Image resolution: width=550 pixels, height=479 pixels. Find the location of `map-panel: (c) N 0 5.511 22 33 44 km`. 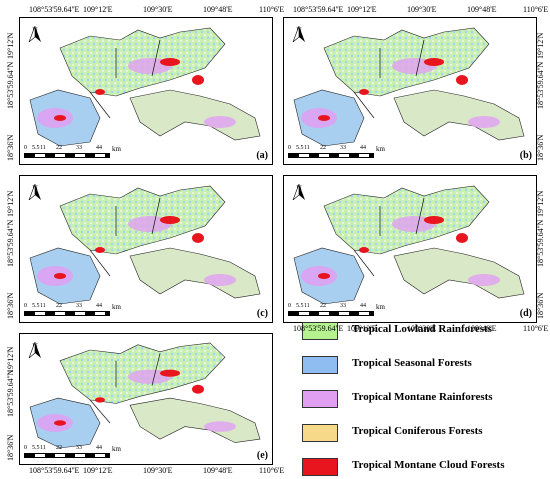

map-panel: (c) N 0 5.511 22 33 44 km is located at coordinates (146, 249).